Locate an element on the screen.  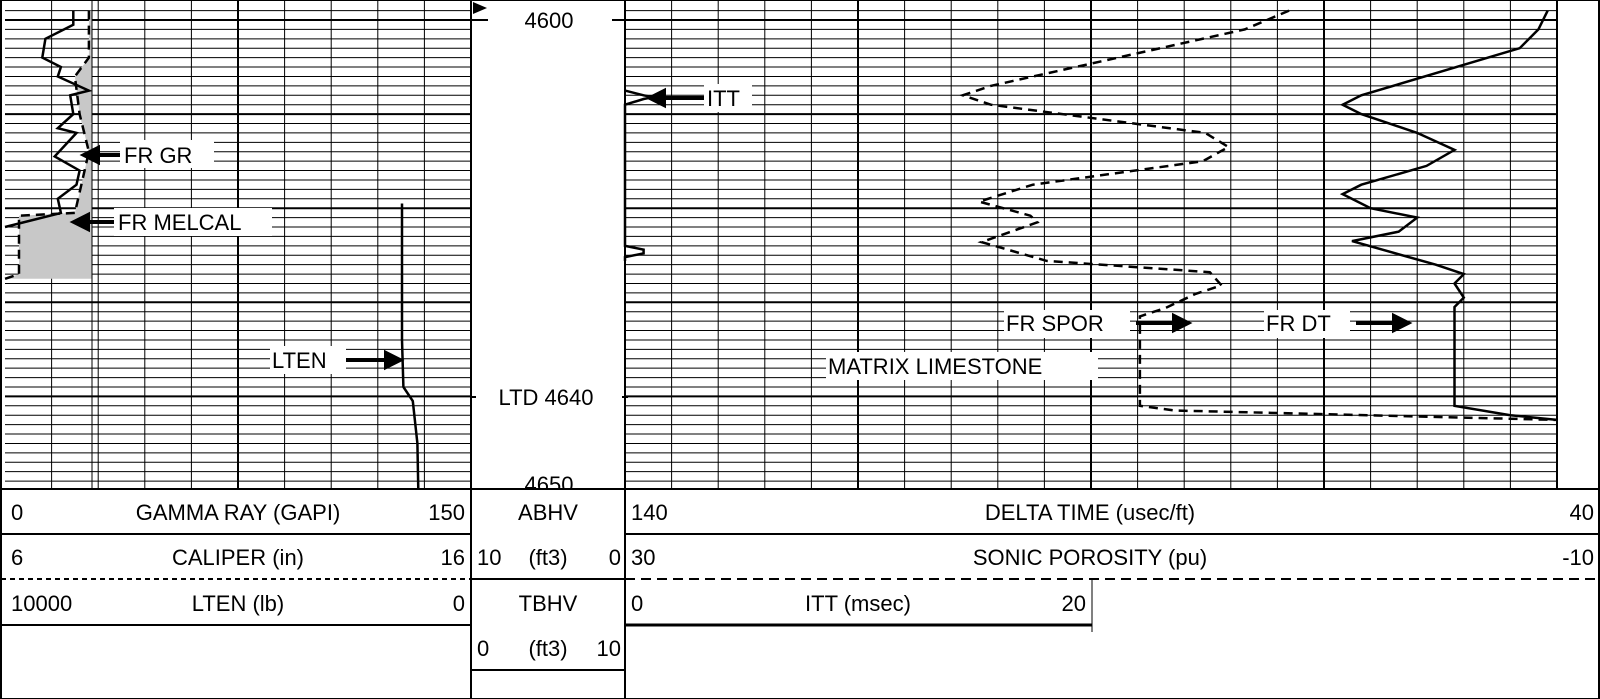
curve-fr-gr is located at coordinates (48, 119).